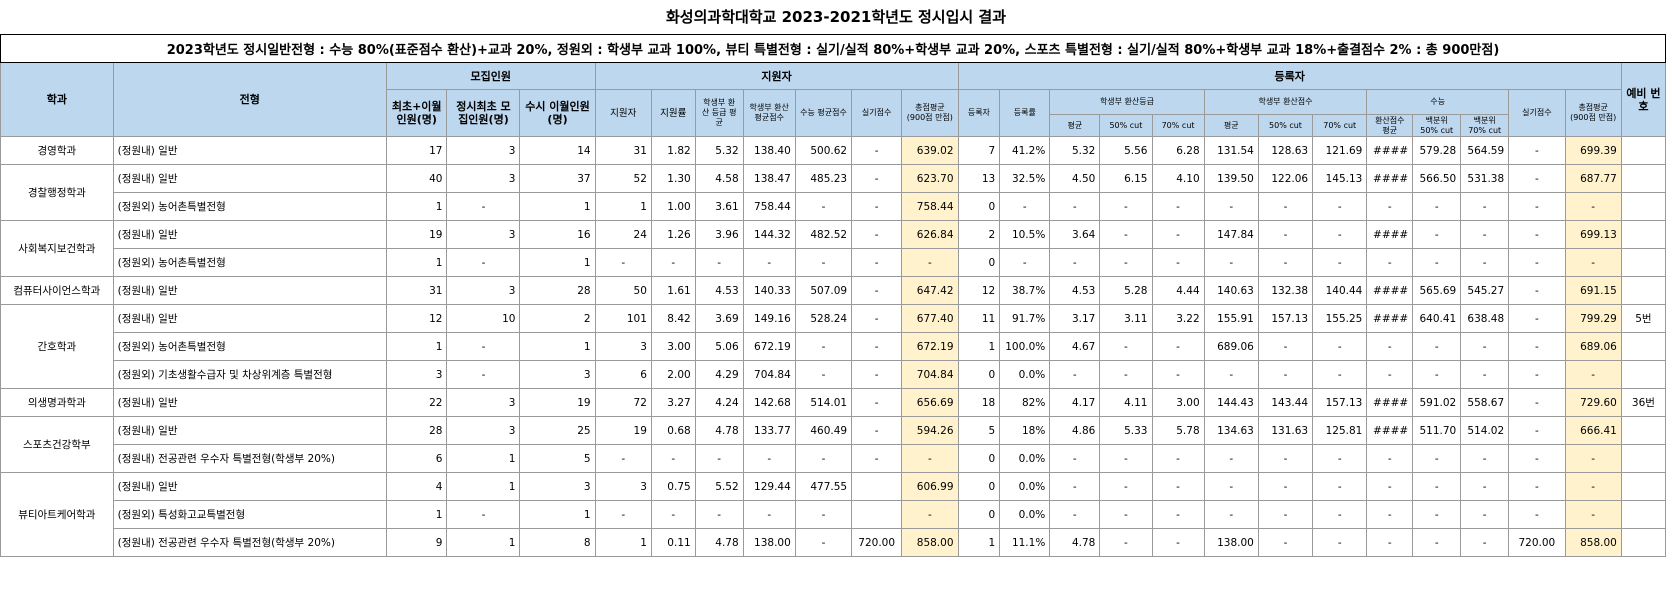 The width and height of the screenshot is (1672, 593). Describe the element at coordinates (1643, 402) in the screenshot. I see `cell: 36번` at that location.